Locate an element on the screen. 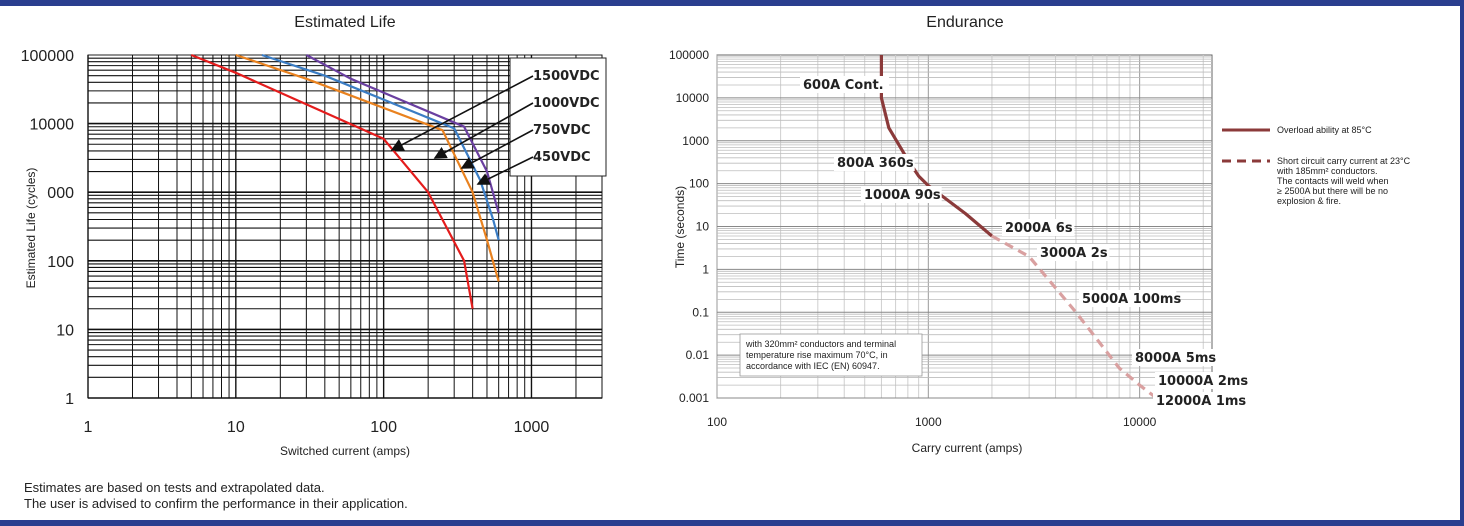 The width and height of the screenshot is (1464, 526). annotation-label: 3000A 2s is located at coordinates (1074, 253).